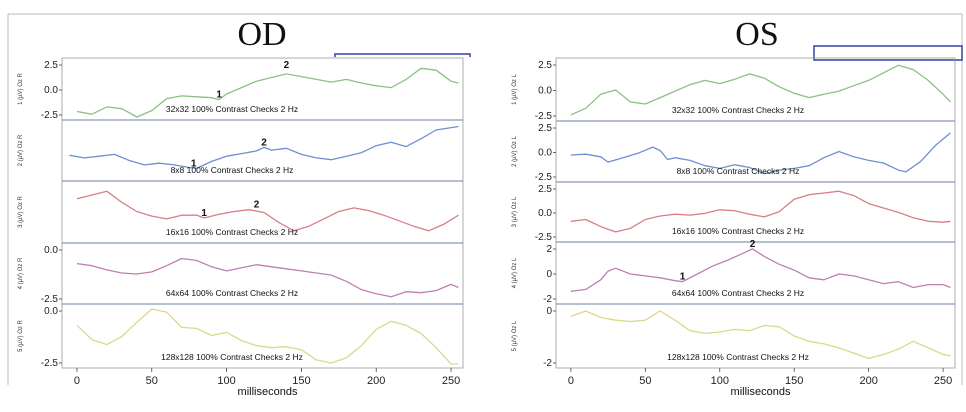 This screenshot has height=412, width=966. Describe the element at coordinates (515, 335) in the screenshot. I see `panel-y-label: 5 (µV) Oz L` at that location.